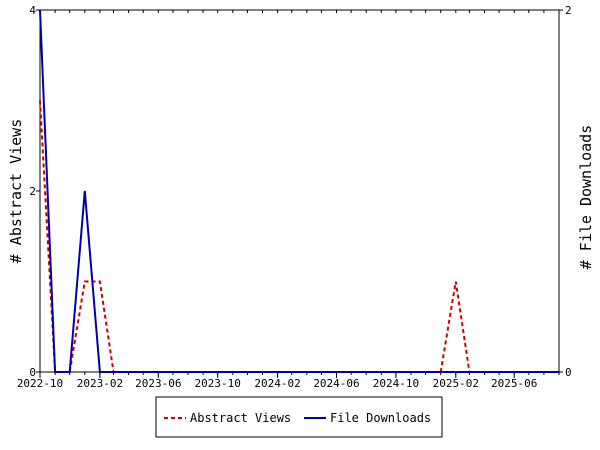 The width and height of the screenshot is (600, 450). What do you see at coordinates (380, 418) in the screenshot?
I see `legend-label-file-downloads: File Downloads` at bounding box center [380, 418].